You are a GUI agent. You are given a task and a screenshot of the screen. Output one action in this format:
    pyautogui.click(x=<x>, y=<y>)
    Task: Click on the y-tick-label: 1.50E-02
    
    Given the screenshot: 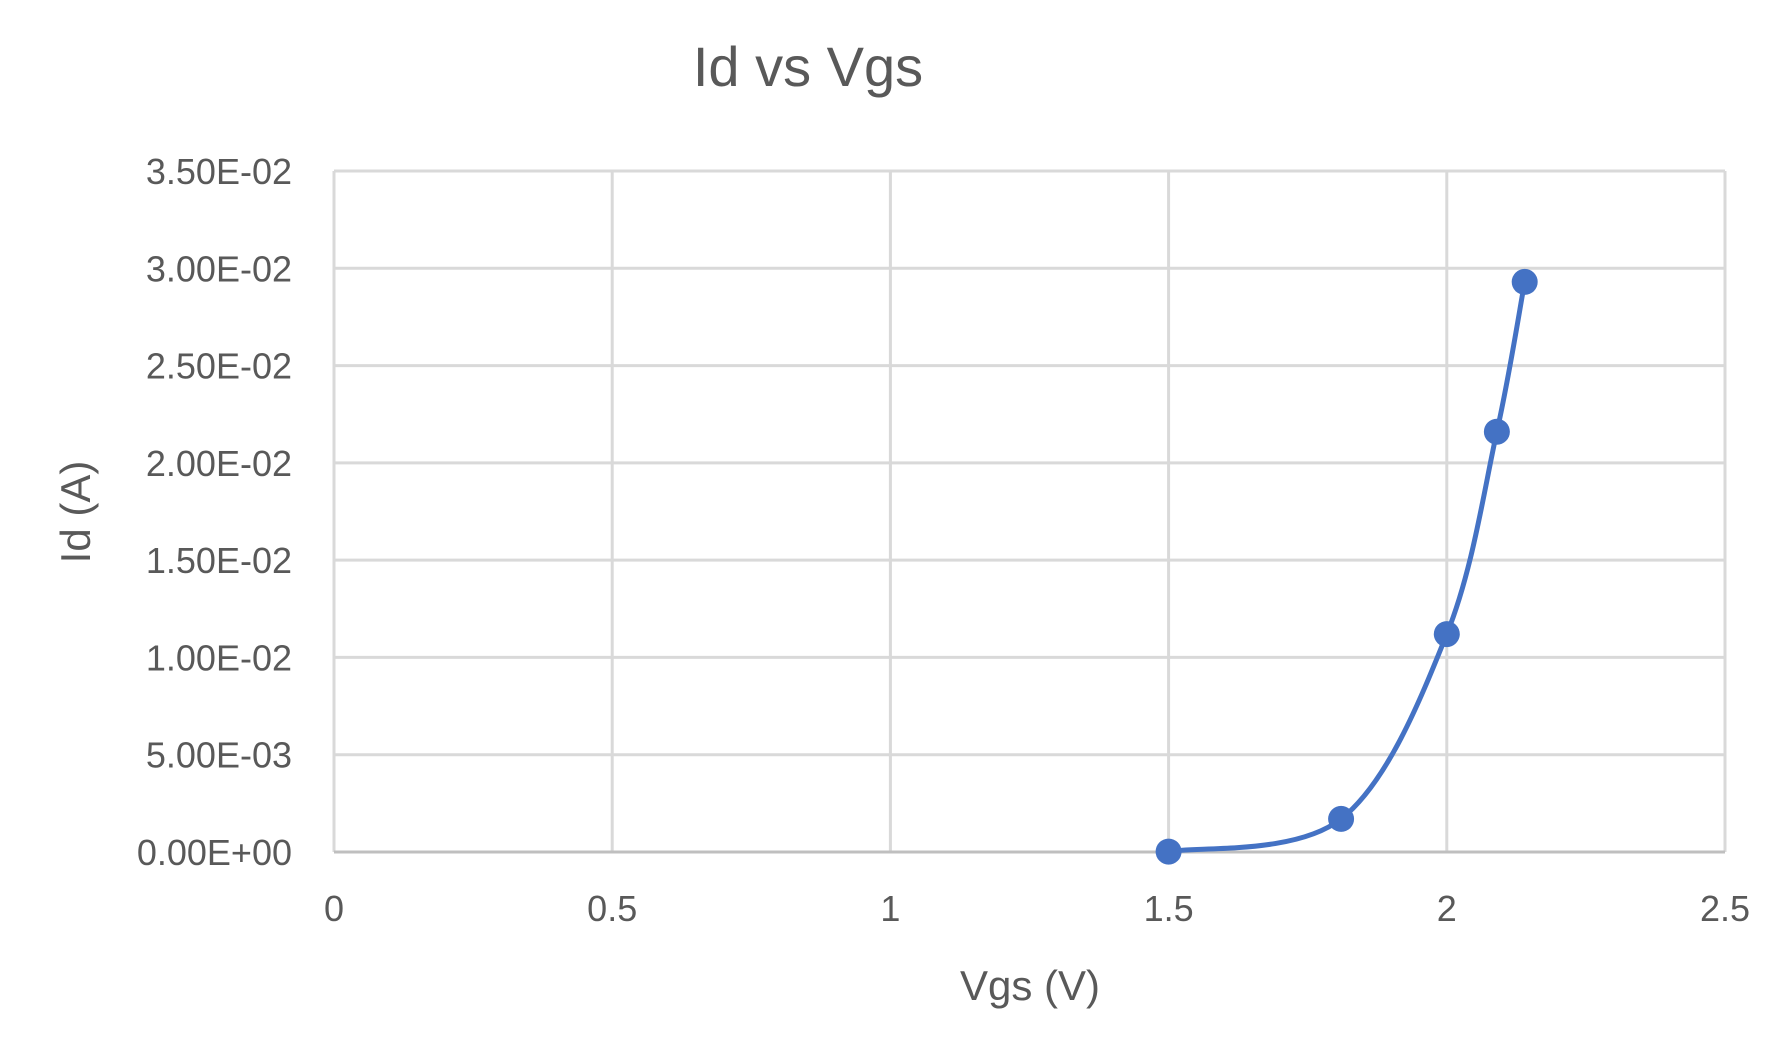 What is the action you would take?
    pyautogui.click(x=219, y=560)
    